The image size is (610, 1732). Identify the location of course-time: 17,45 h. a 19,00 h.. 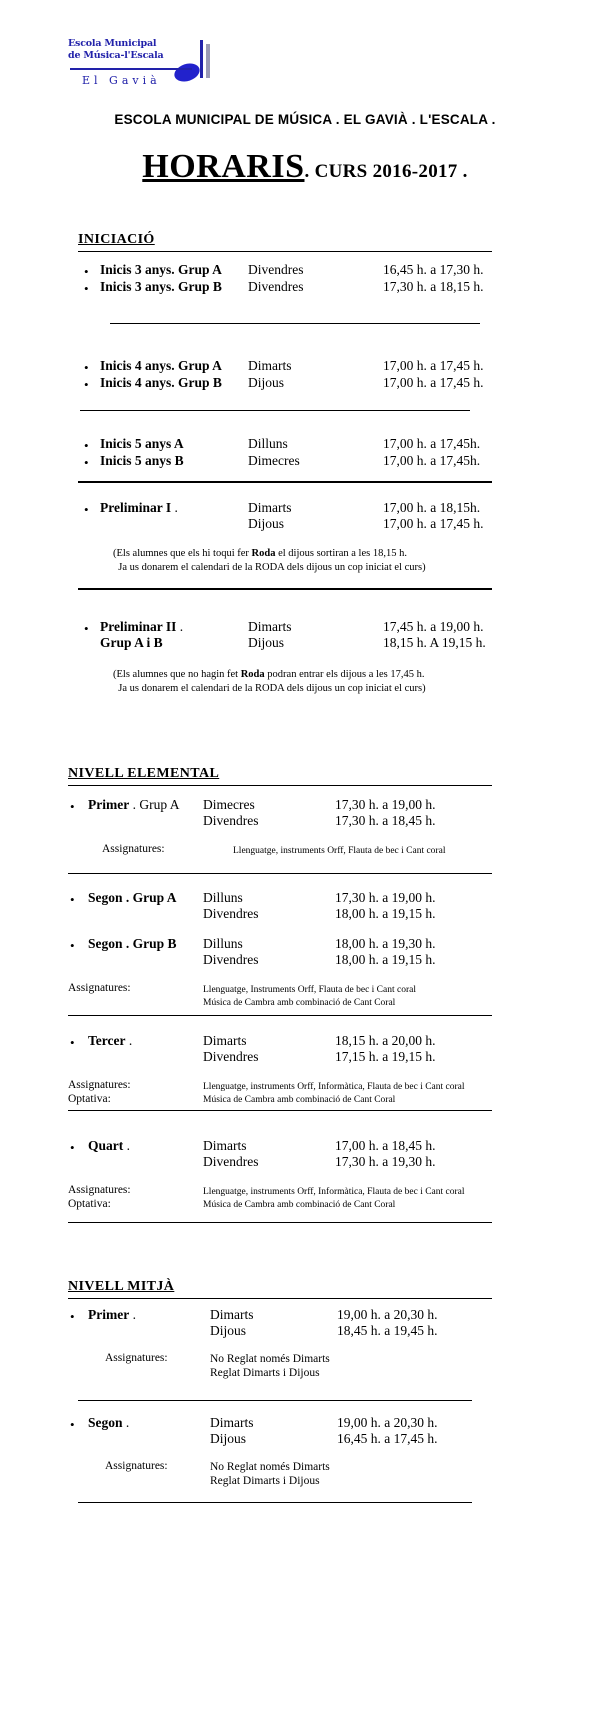
(433, 626).